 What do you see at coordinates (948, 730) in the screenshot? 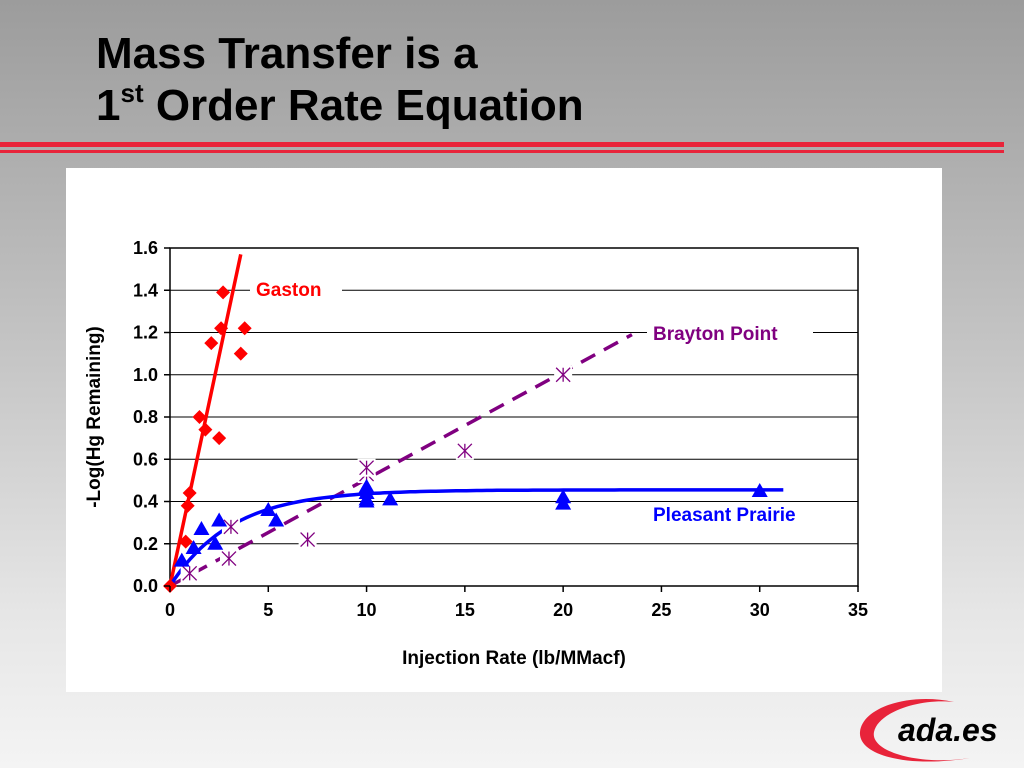
I see `logo-text: ada.es` at bounding box center [948, 730].